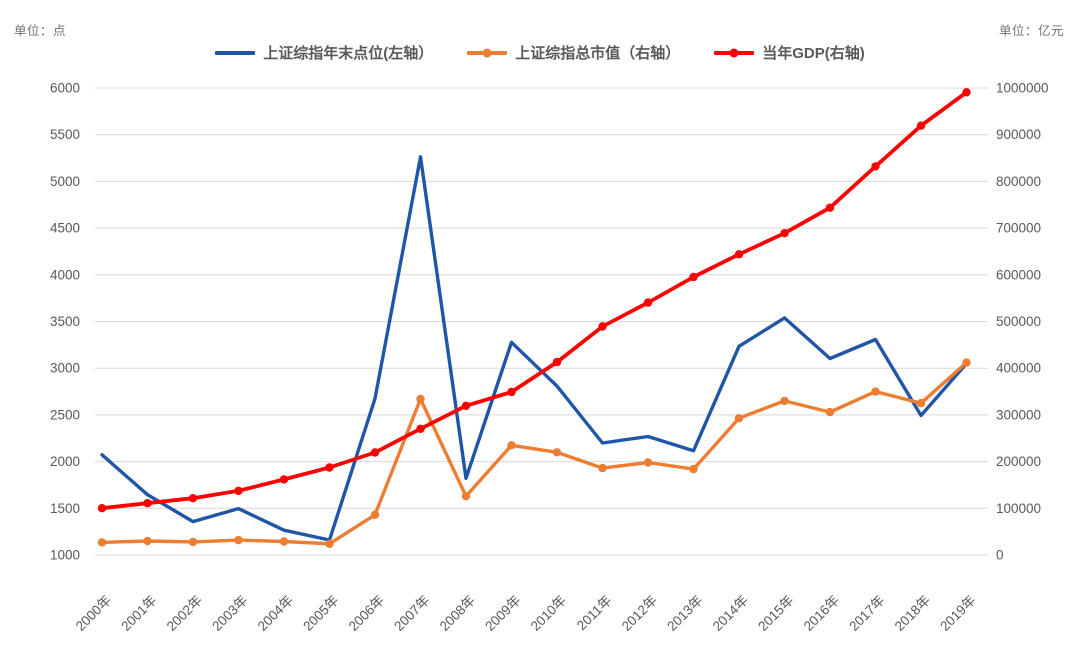 This screenshot has height=645, width=1080. What do you see at coordinates (184, 613) in the screenshot?
I see `x-axis-tick: 2002年` at bounding box center [184, 613].